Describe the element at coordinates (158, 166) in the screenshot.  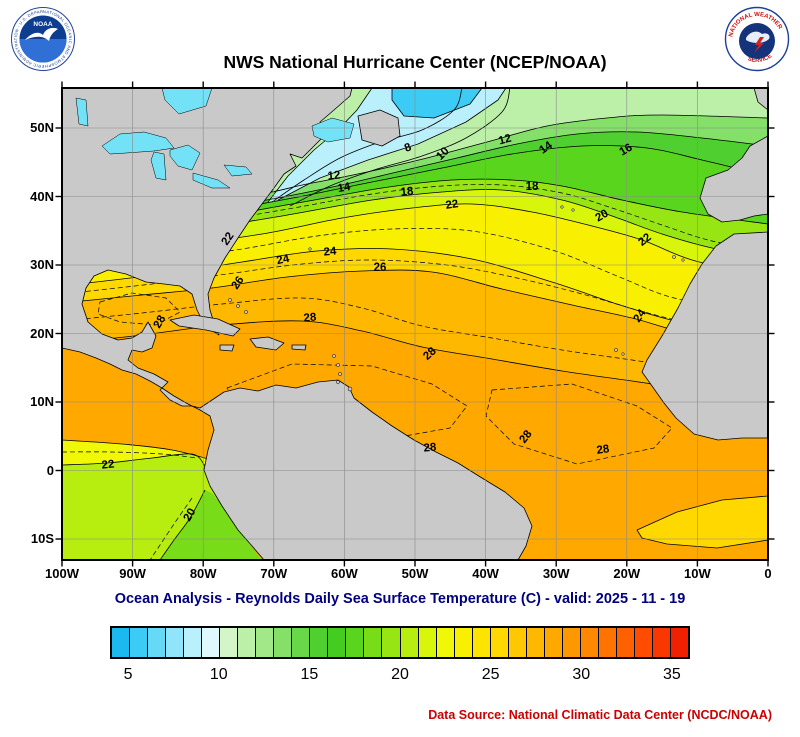
I see `lake-michigan` at that location.